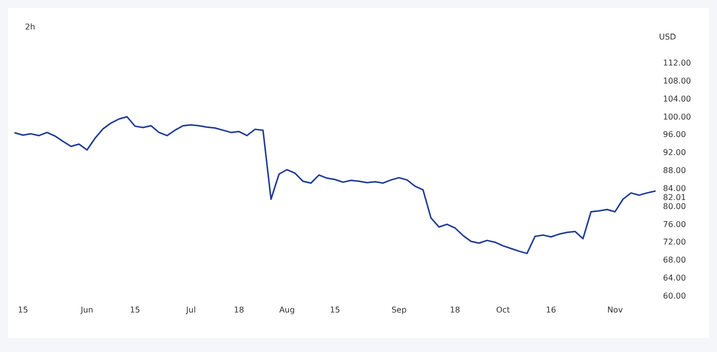 The width and height of the screenshot is (717, 352). Describe the element at coordinates (287, 310) in the screenshot. I see `x-tick-label: Aug` at that location.